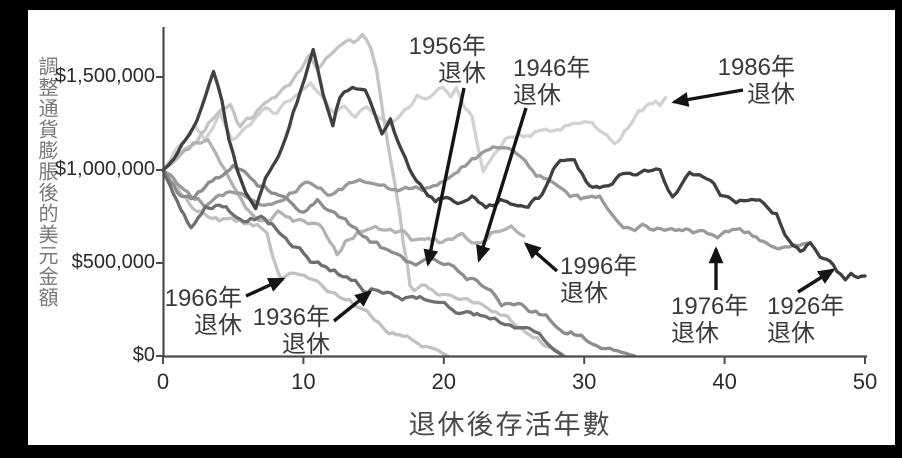 The image size is (902, 458). I want to click on label-1966-retire: 退休, so click(218, 325).